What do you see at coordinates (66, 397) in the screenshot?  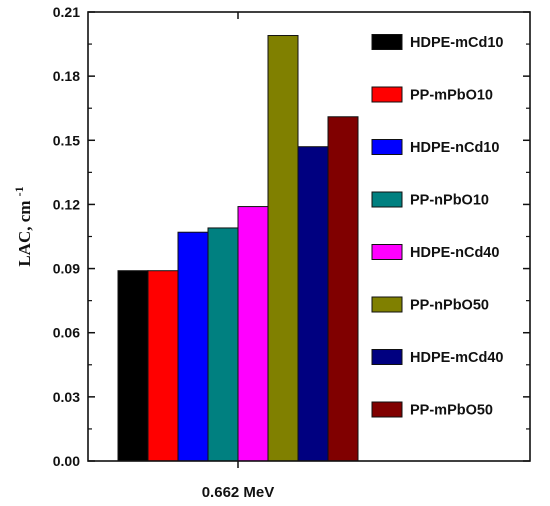 I see `y-tick-label: 0.03` at bounding box center [66, 397].